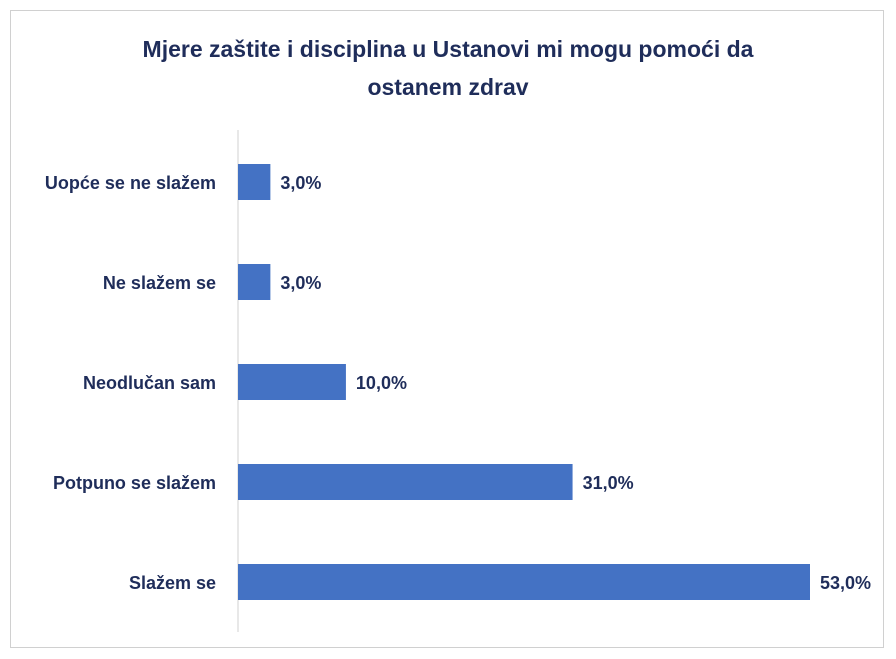 The height and width of the screenshot is (659, 896). I want to click on category-label: Potpuno se slažem, so click(134, 483).